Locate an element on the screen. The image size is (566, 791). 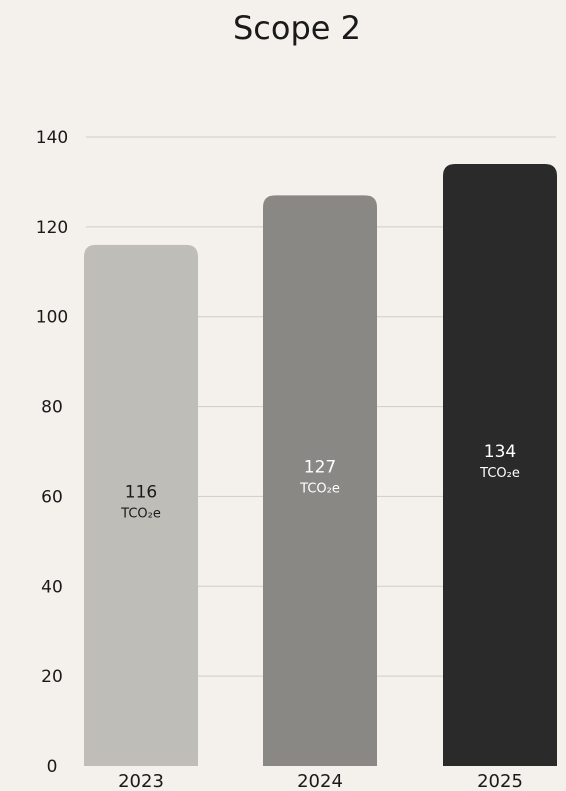
y-tick-label: 0 is located at coordinates (52, 767).